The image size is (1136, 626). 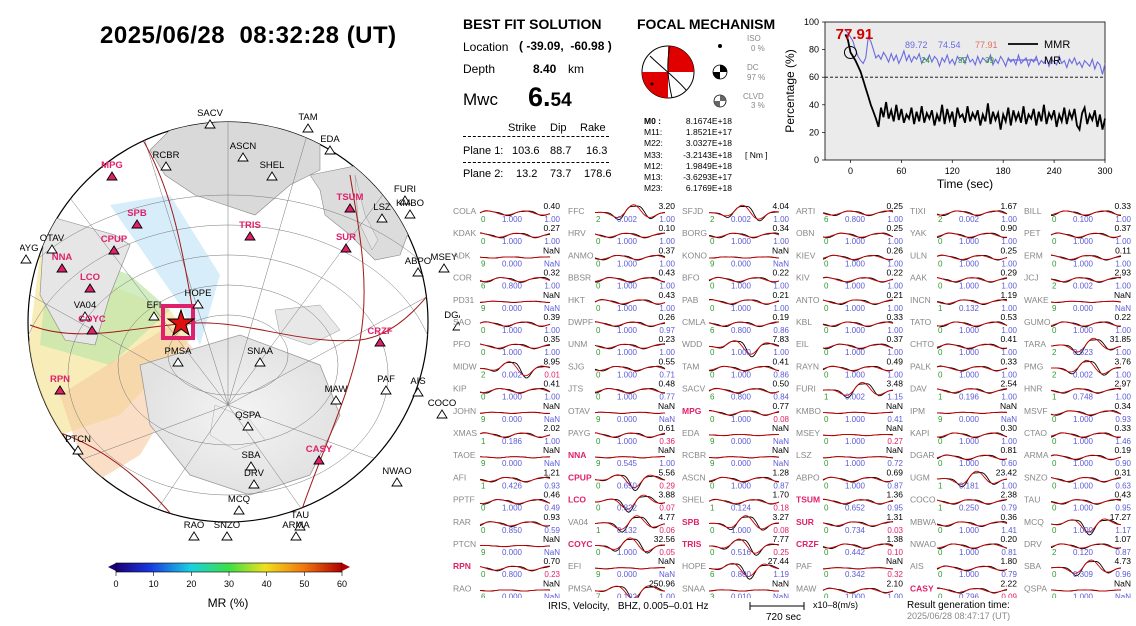 What do you see at coordinates (962, 60) in the screenshot?
I see `trial-depth-label: 32` at bounding box center [962, 60].